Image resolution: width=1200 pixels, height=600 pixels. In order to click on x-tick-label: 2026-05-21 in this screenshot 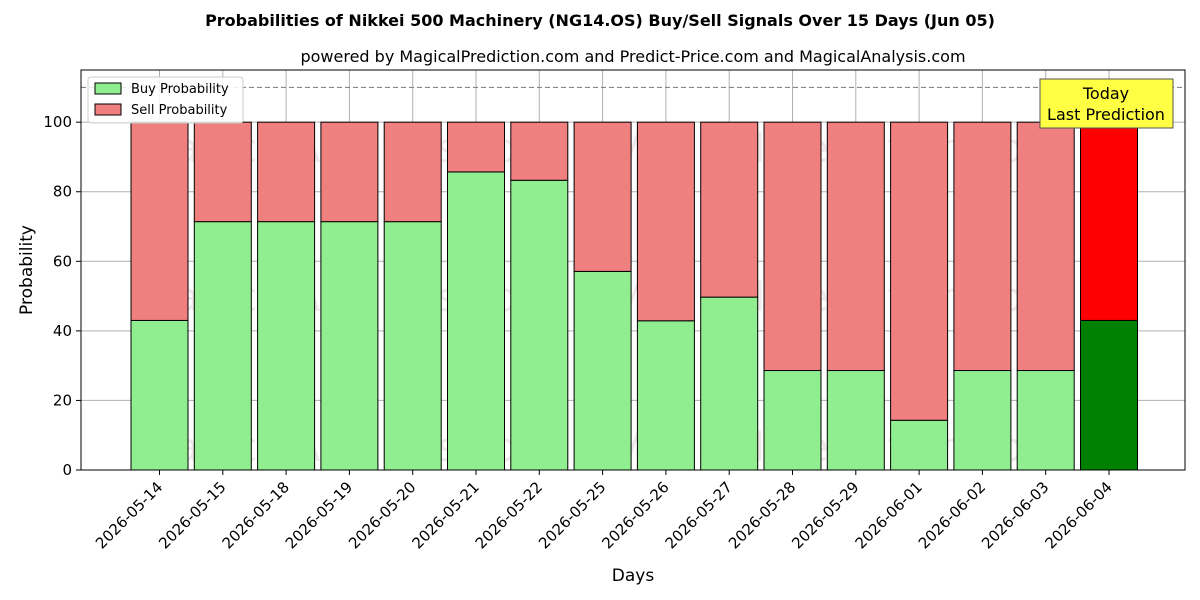, I will do `click(445, 515)`.